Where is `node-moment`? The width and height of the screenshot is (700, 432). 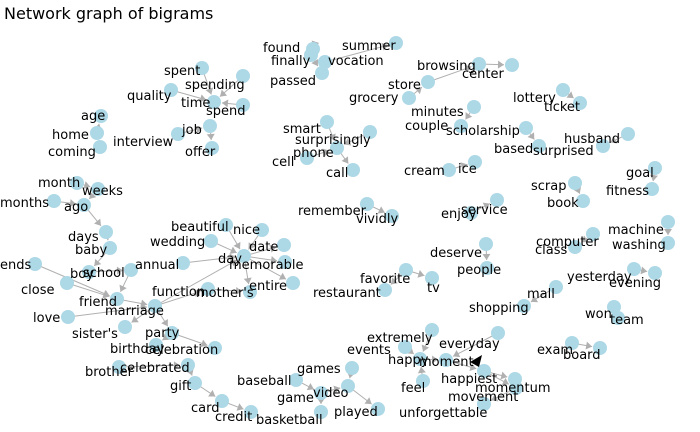 node-moment is located at coordinates (446, 360).